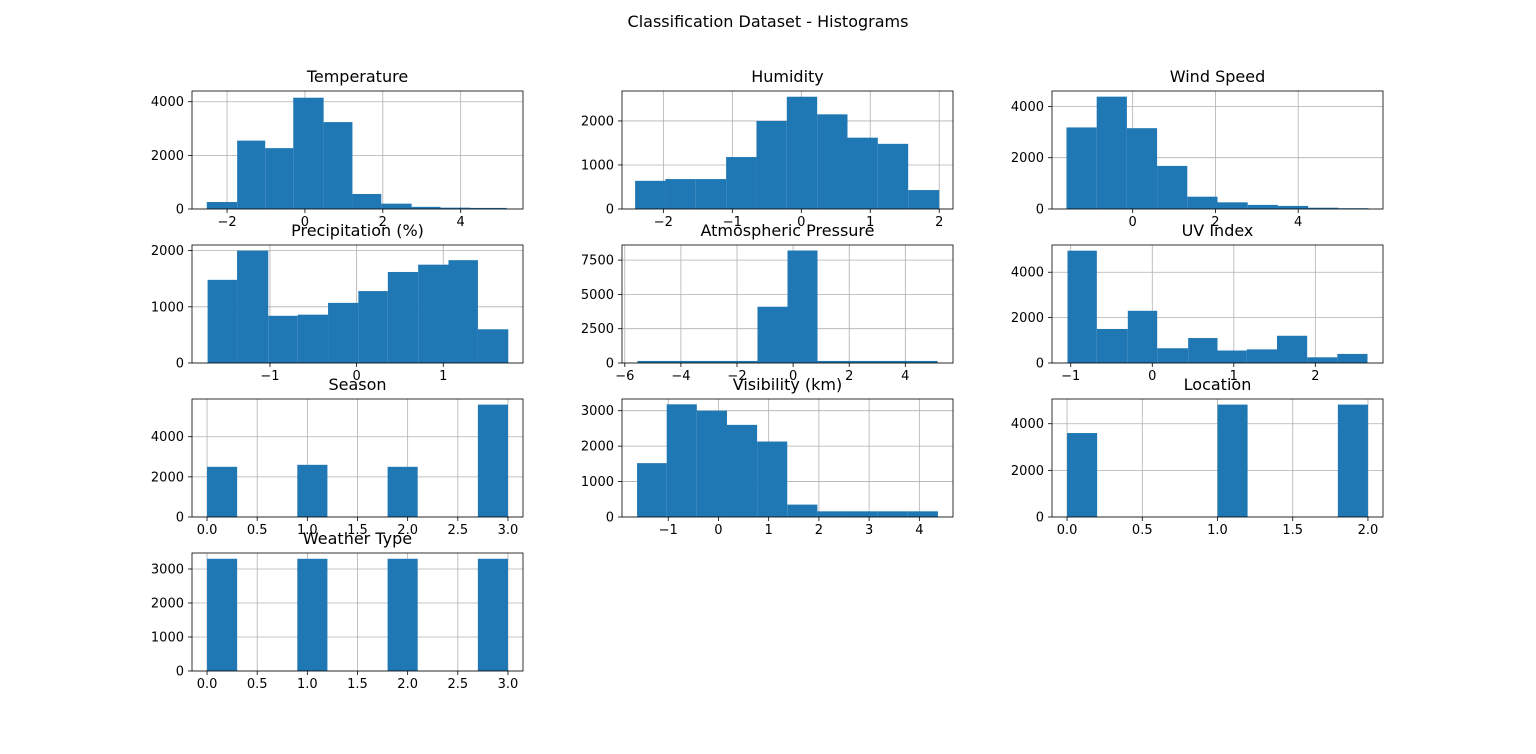 This screenshot has height=754, width=1536. What do you see at coordinates (680, 376) in the screenshot?
I see `x-tick-label: −4` at bounding box center [680, 376].